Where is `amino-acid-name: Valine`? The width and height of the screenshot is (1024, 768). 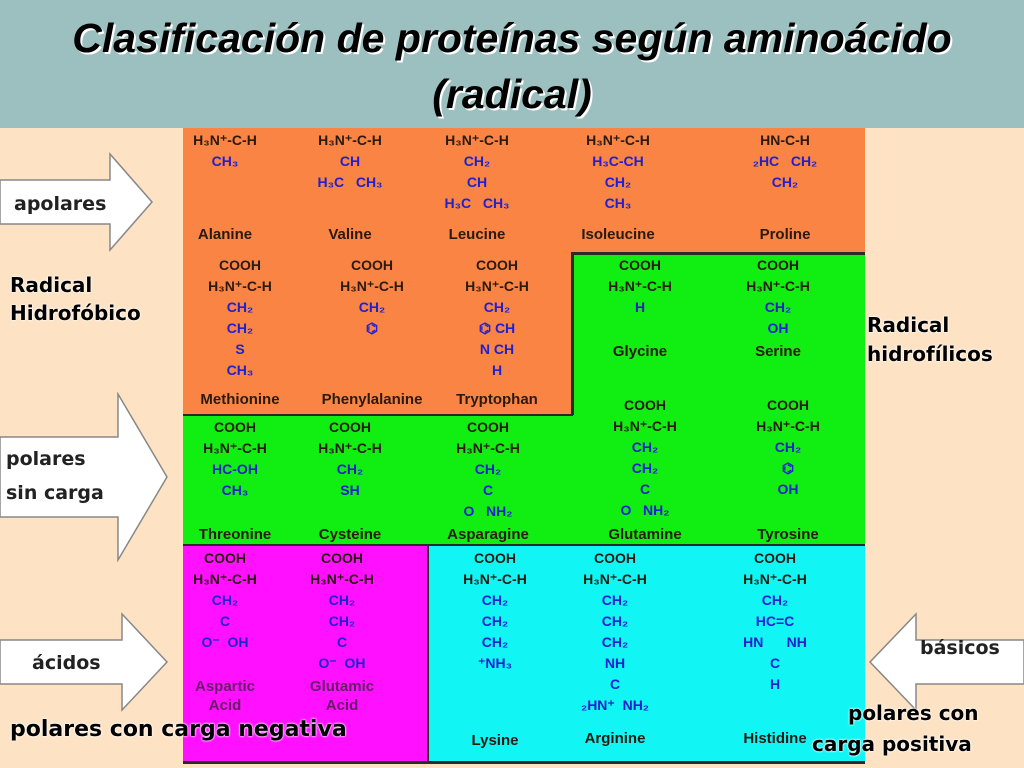
amino-acid-name: Valine is located at coordinates (350, 234).